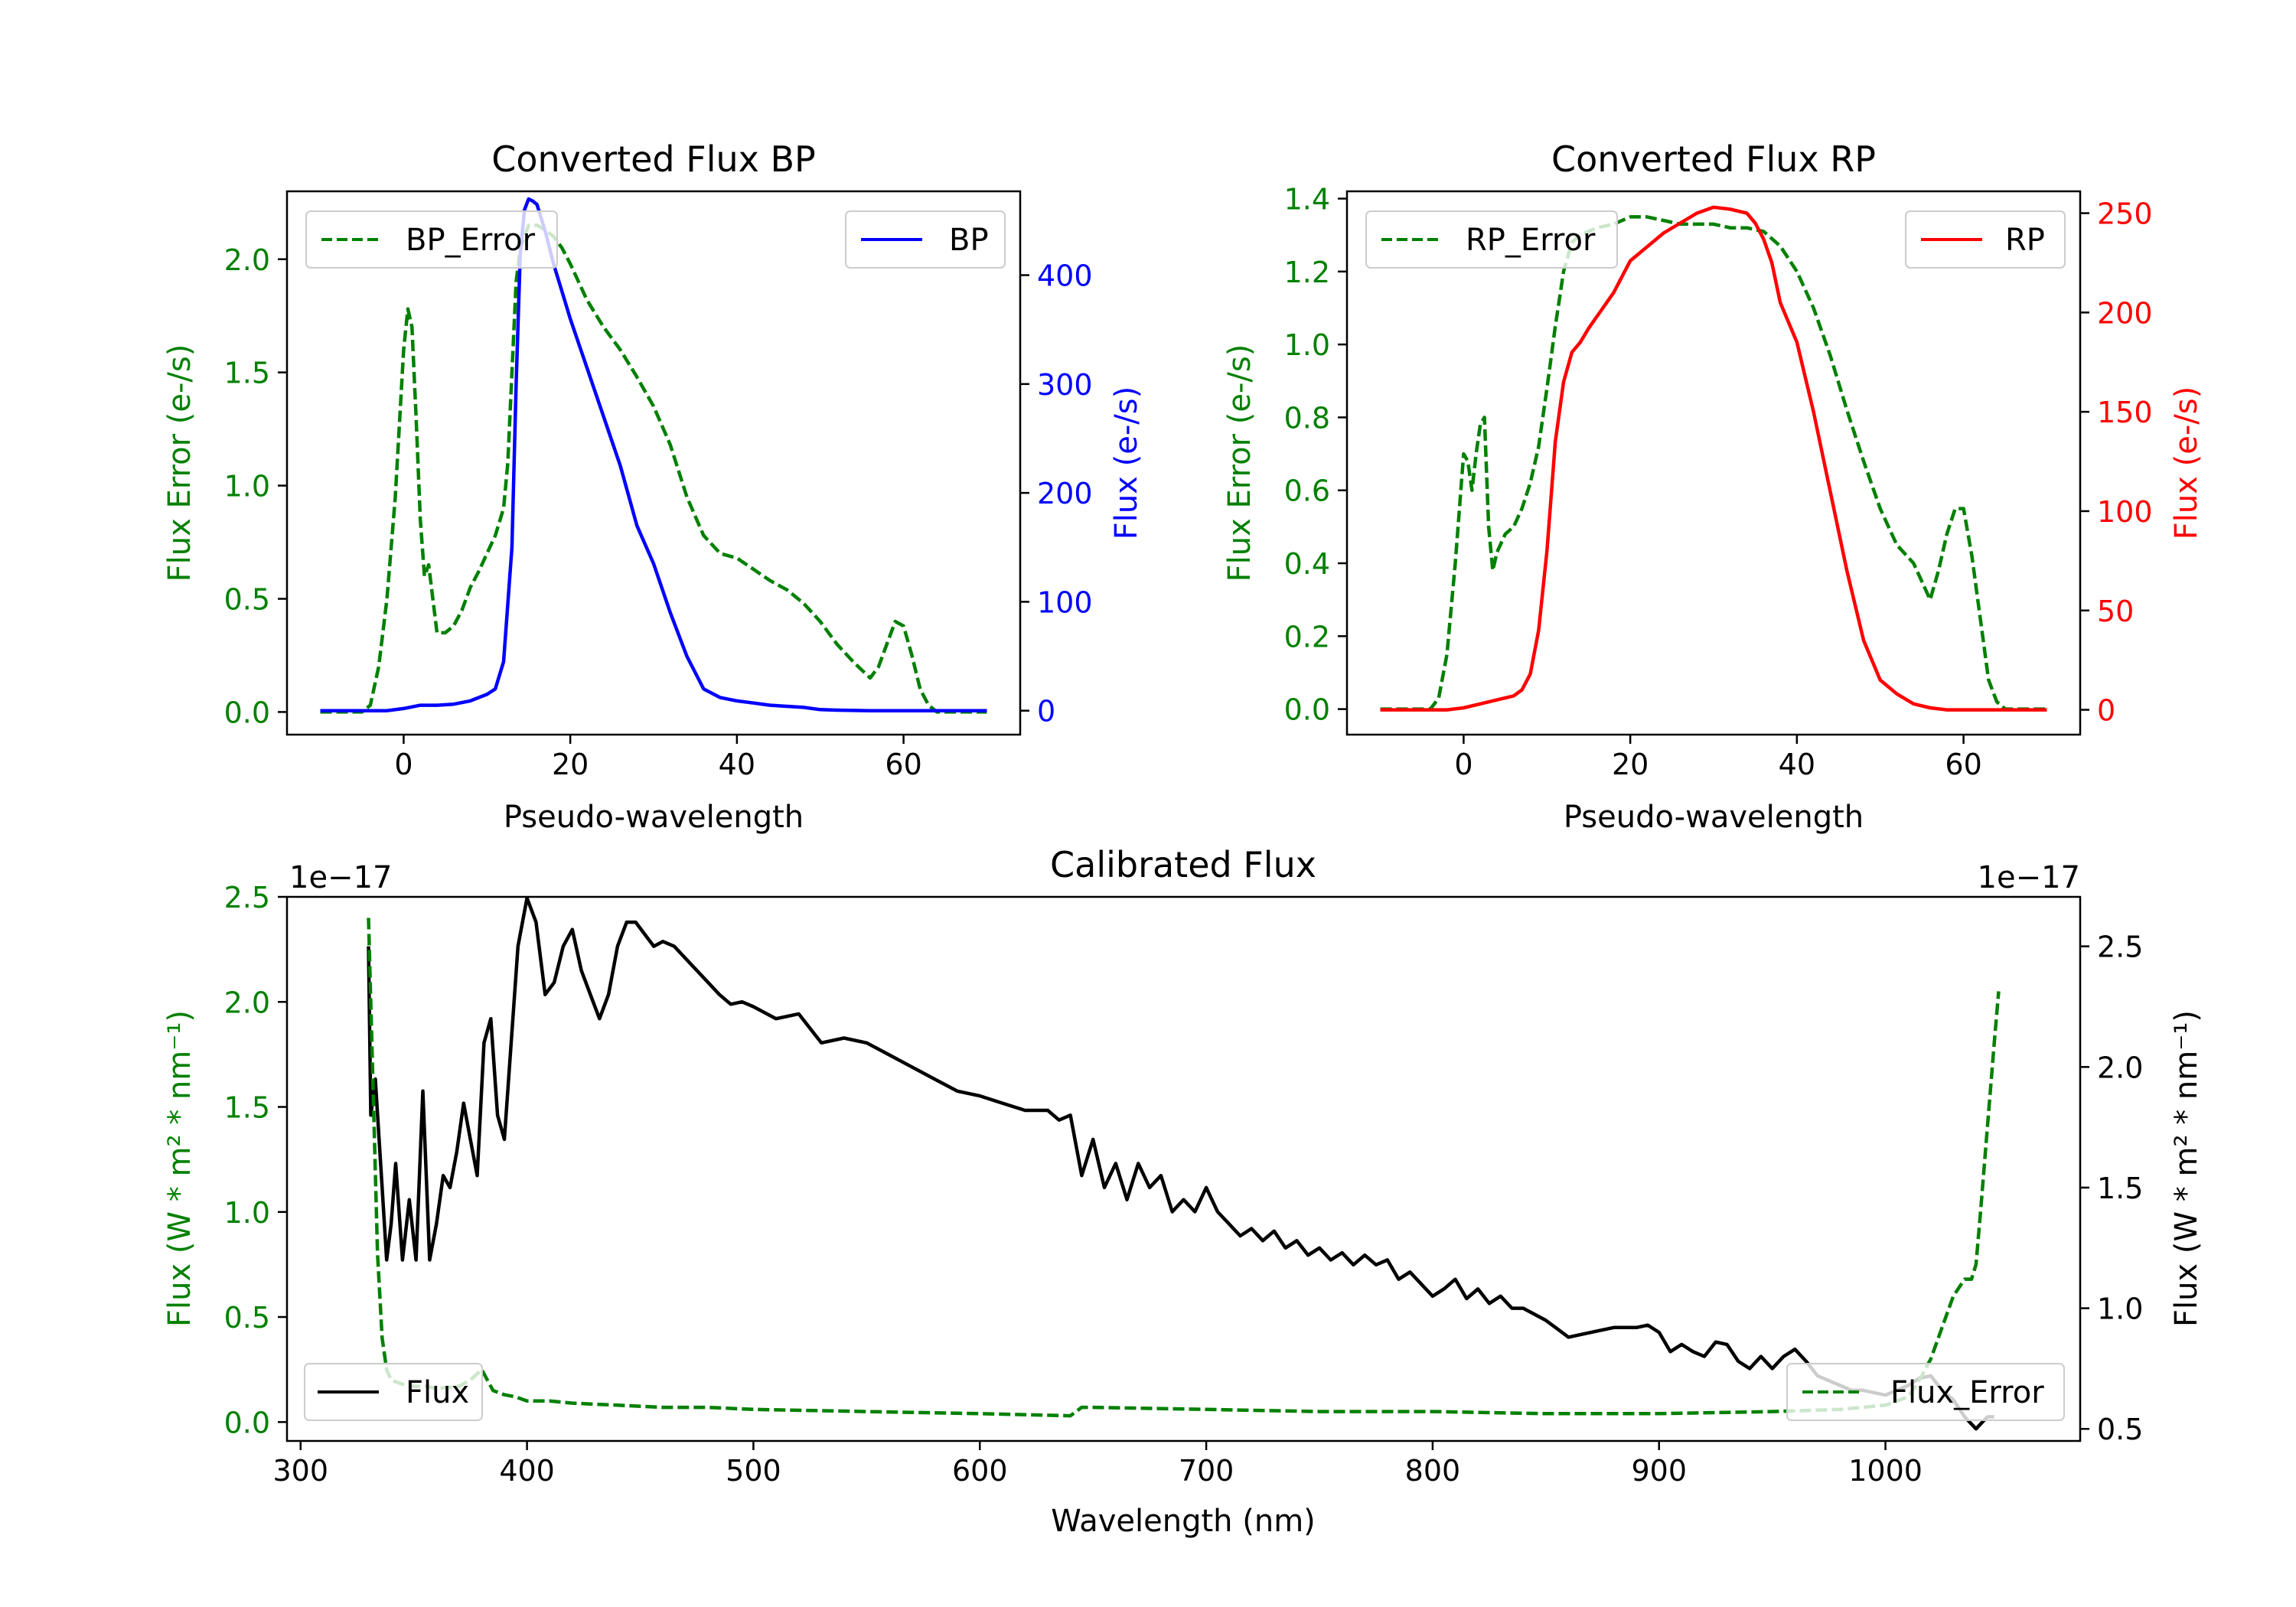 The height and width of the screenshot is (1607, 2296). Describe the element at coordinates (753, 1471) in the screenshot. I see `calibrated-xtick-label: 500` at that location.